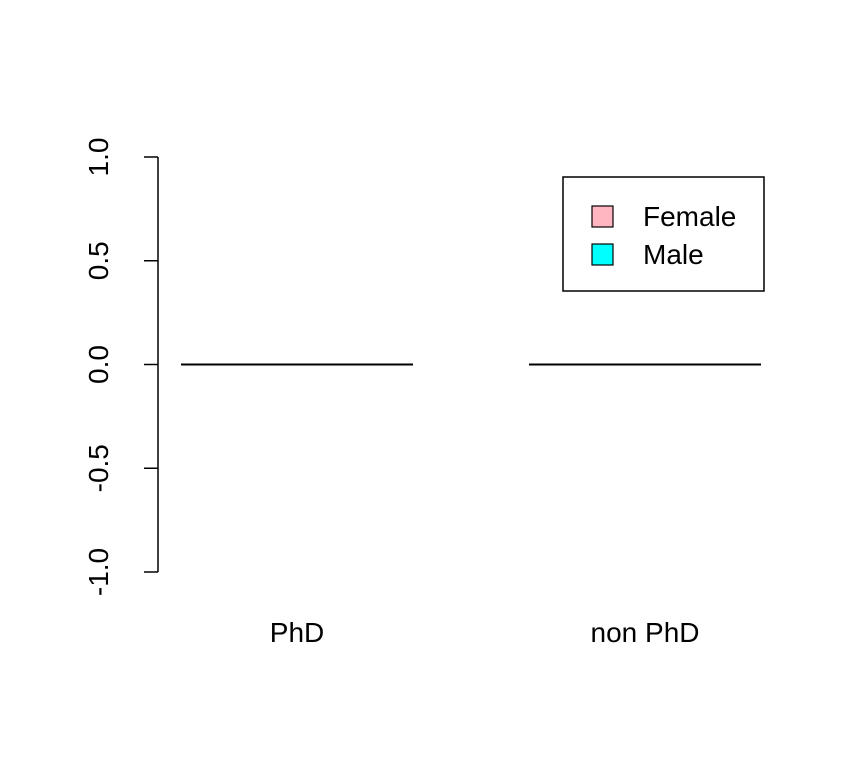 The width and height of the screenshot is (864, 768). I want to click on y-tick-label: 0.5, so click(98, 260).